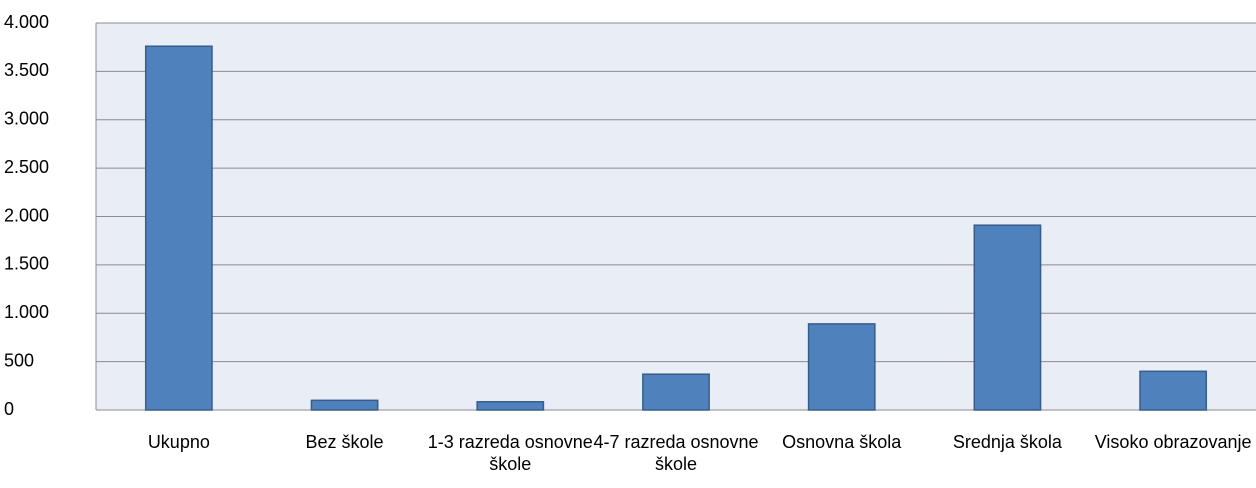  What do you see at coordinates (26, 119) in the screenshot?
I see `y-tick-label: 3.000` at bounding box center [26, 119].